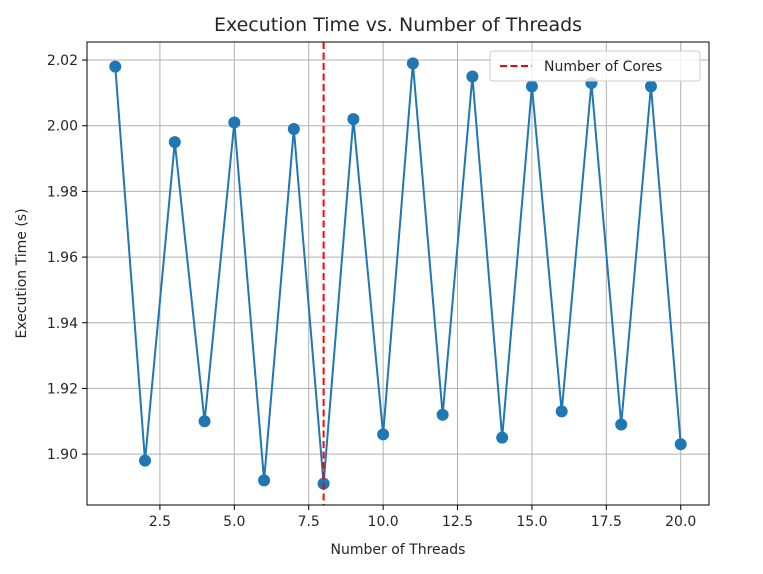 The width and height of the screenshot is (763, 574). I want to click on y-tick-label: 1.96, so click(62, 258).